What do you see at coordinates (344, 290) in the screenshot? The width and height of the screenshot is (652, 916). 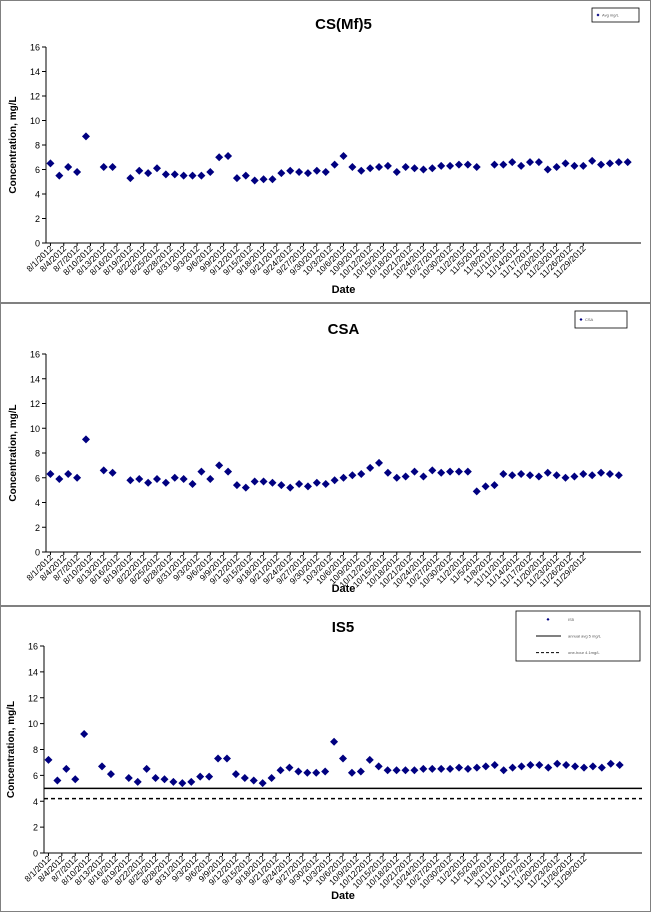 I see `x-axis-title: Date` at bounding box center [344, 290].